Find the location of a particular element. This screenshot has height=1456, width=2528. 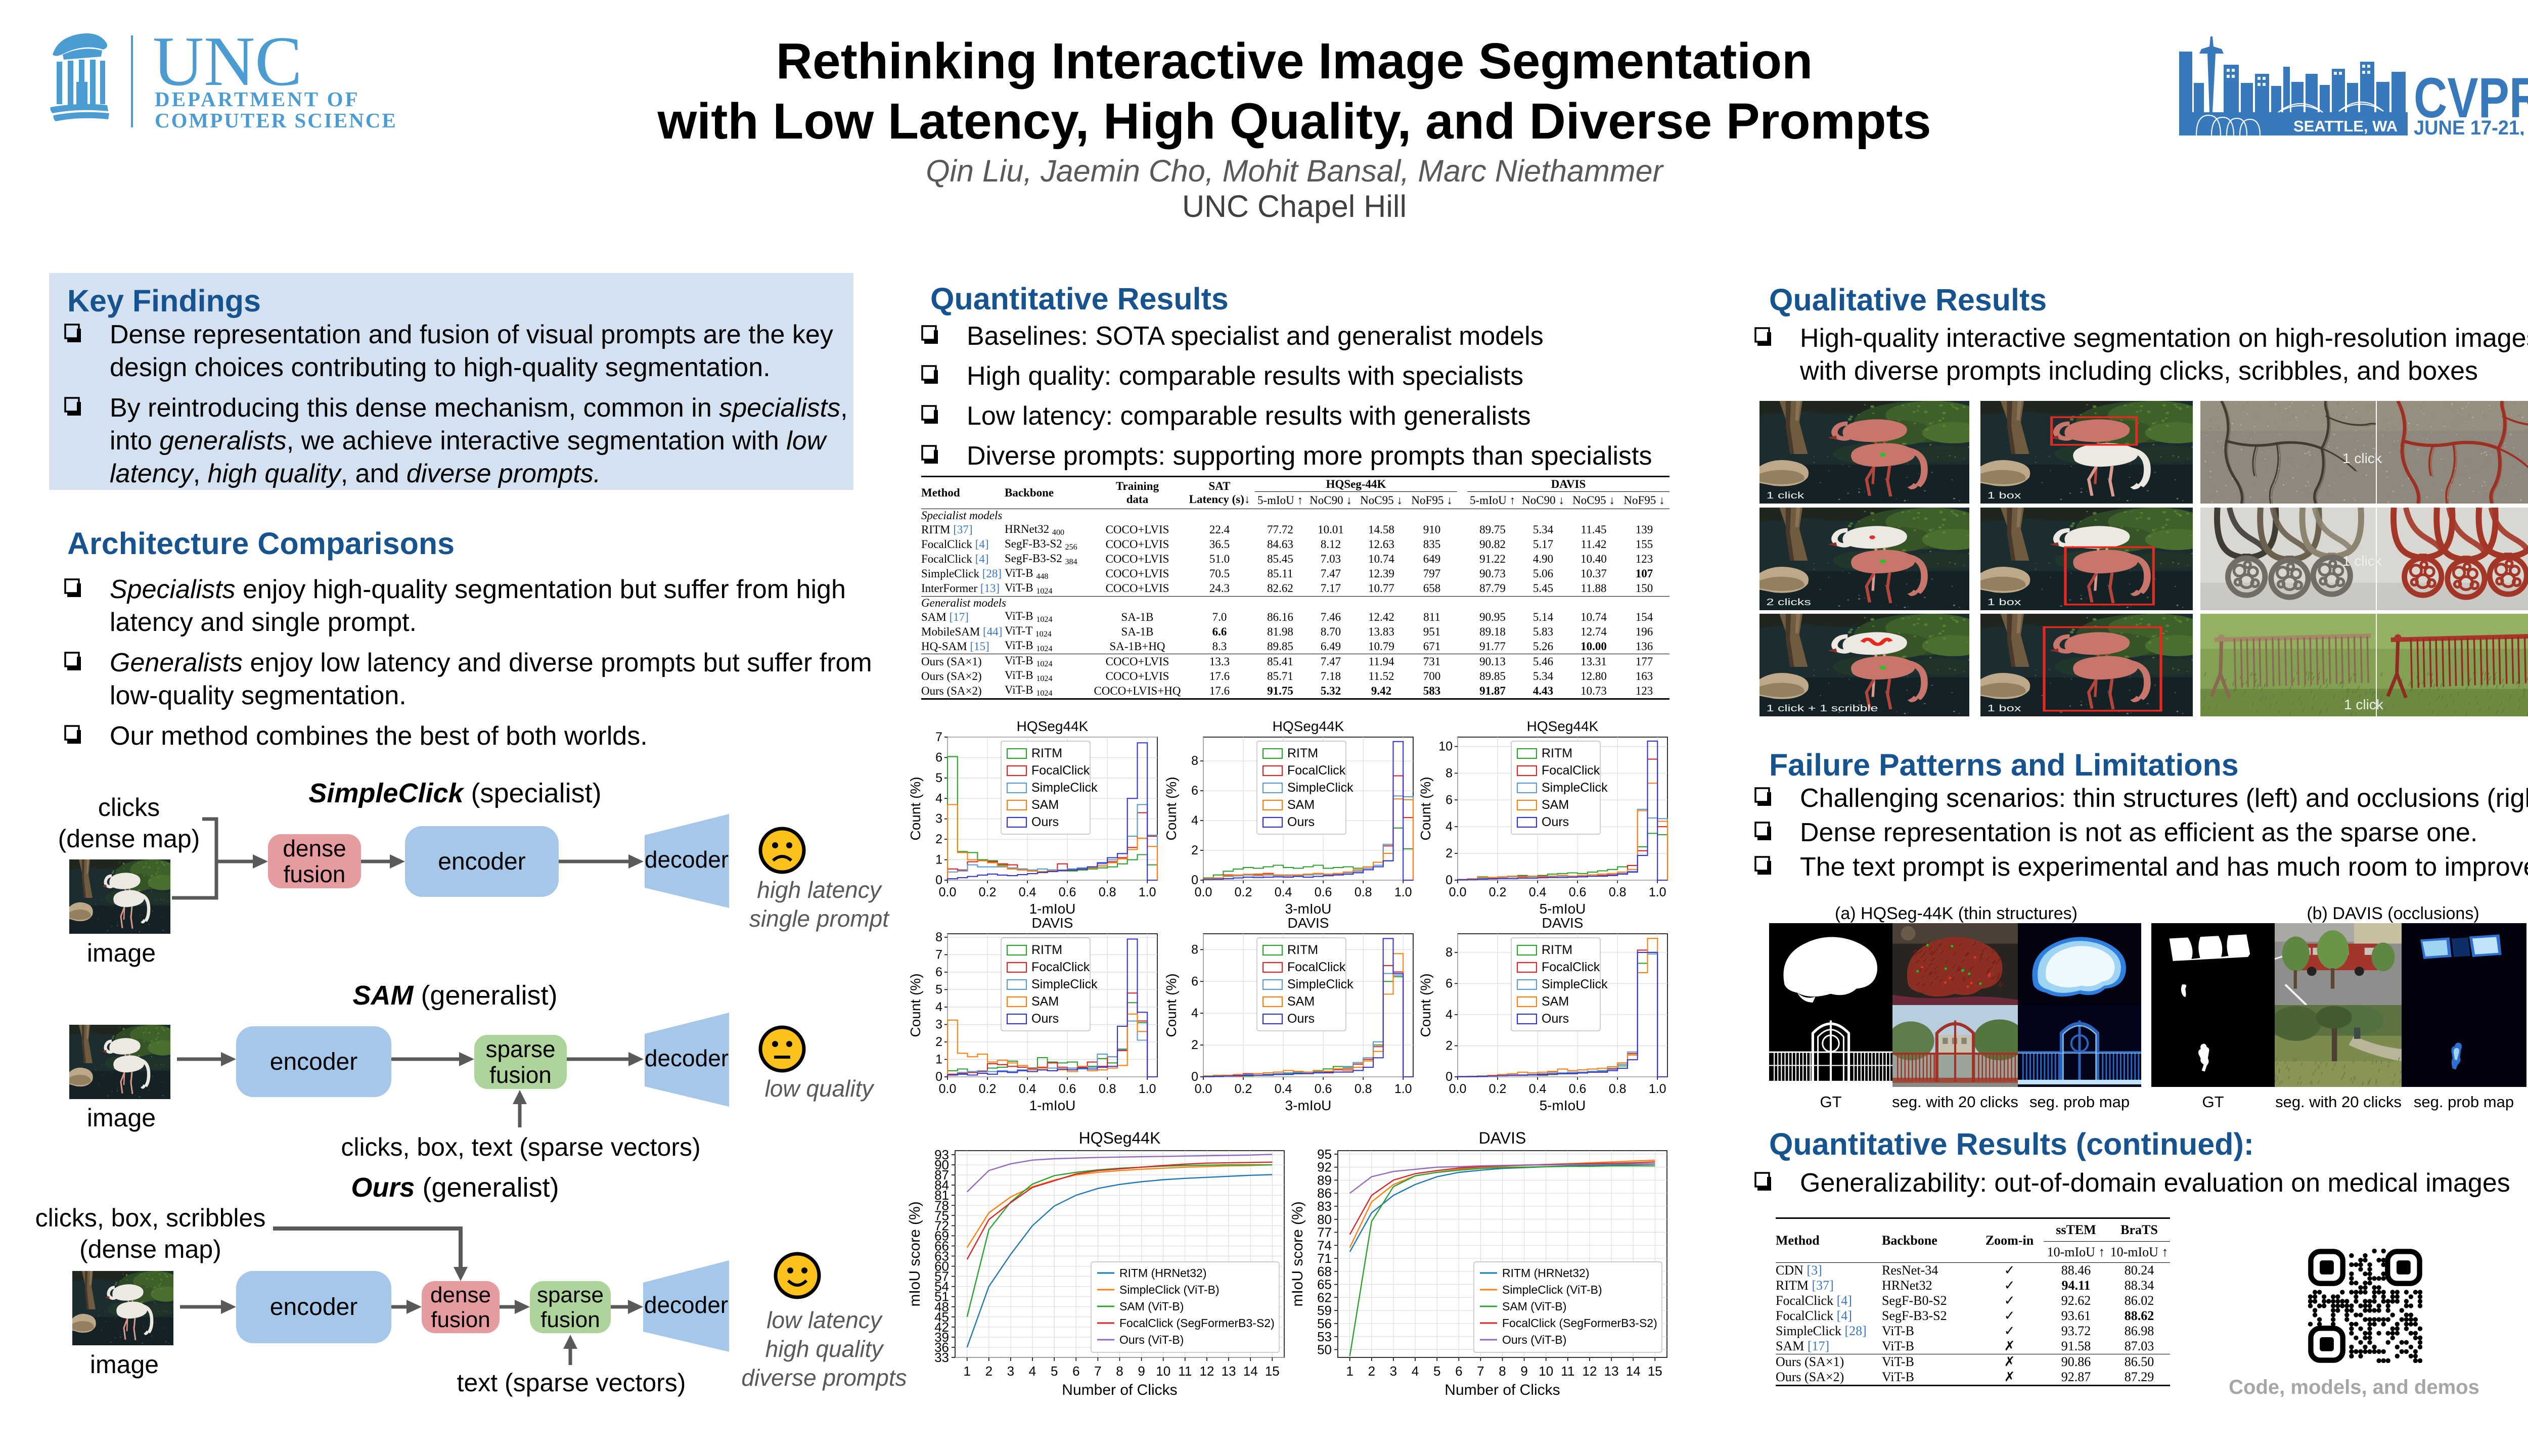

svg-text: 69 is located at coordinates (942, 1235).